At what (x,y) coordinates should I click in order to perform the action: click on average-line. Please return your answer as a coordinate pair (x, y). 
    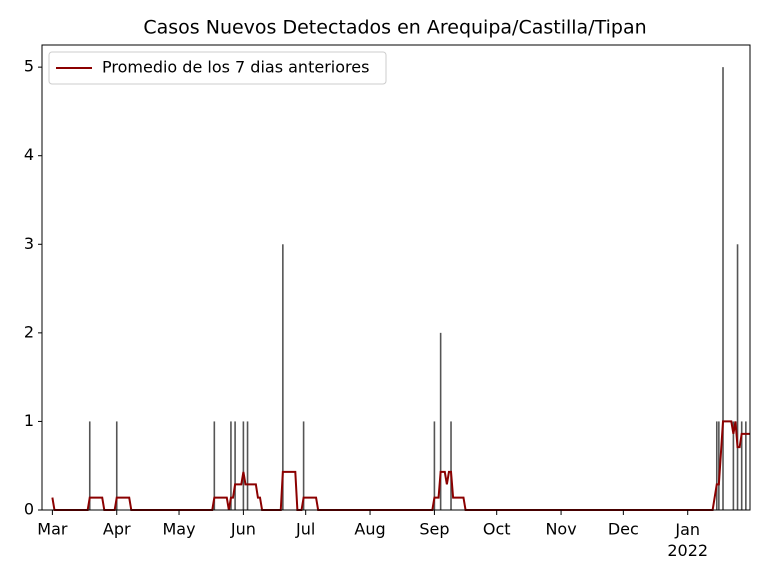
    Looking at the image, I should click on (400, 465).